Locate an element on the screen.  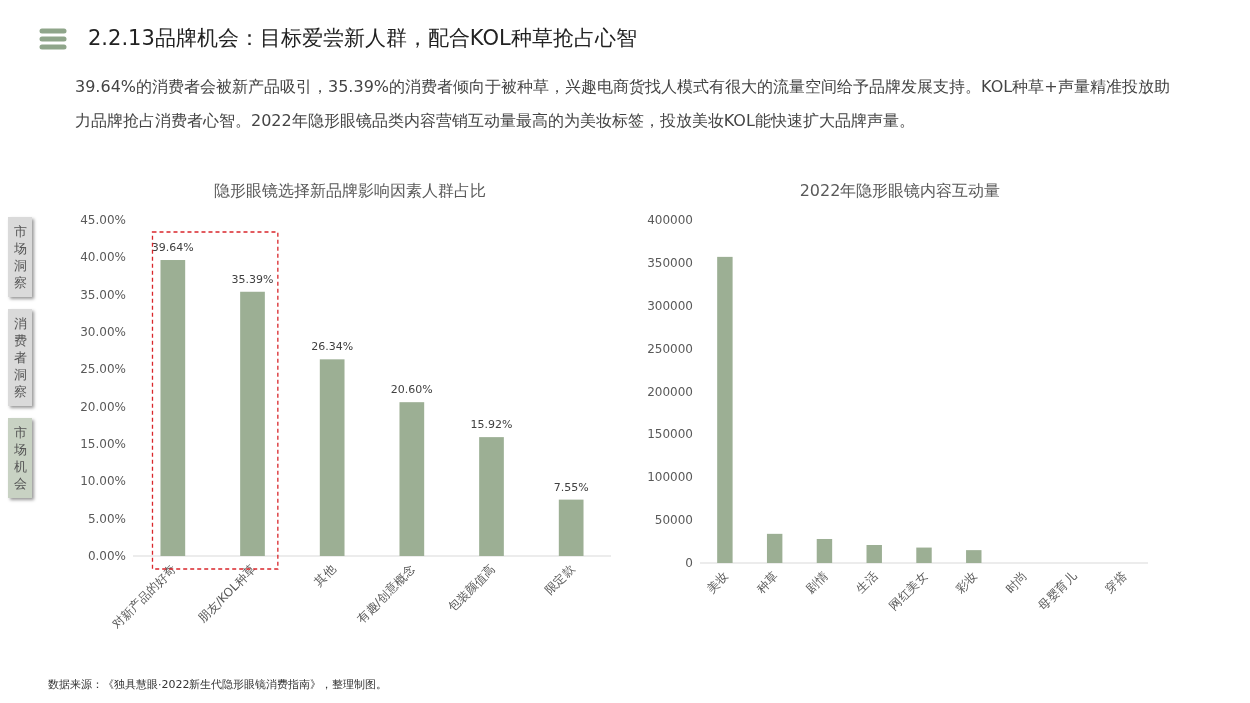
text: 39.64%的消费者会被新产品吸引，35.39%的消费者倾向于被种草，兴趣电商货找人模式有很大的流量空间给予品牌发展支持。KOL种草+声量精准投放助力品牌抢占消费者心智。2022年隐形眼镜品类内容营销互动量最高的为美妆标签，投放美妆KOL能快速扩大品牌声量。 is located at coordinates (623, 104).